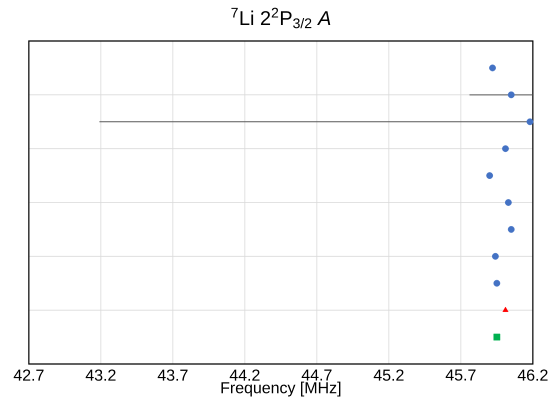 The width and height of the screenshot is (556, 416). I want to click on x-tick-label: 44.7, so click(317, 375).